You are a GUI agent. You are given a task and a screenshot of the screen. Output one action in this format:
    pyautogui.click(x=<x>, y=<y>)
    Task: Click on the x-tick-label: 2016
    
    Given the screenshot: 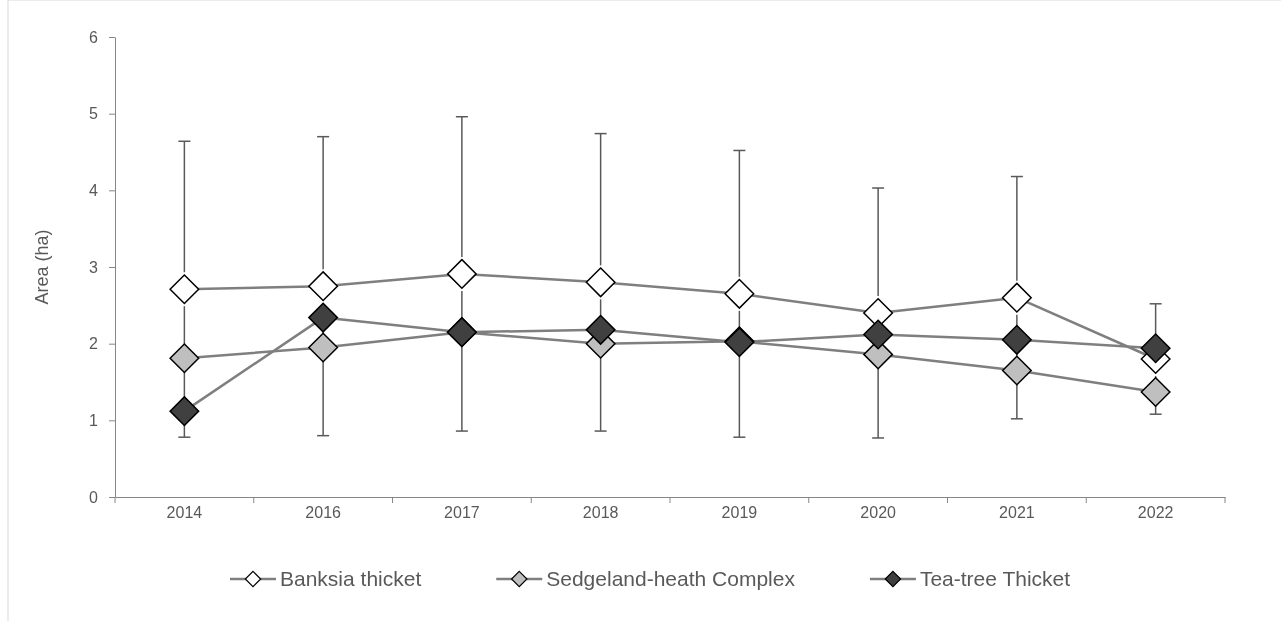 What is the action you would take?
    pyautogui.click(x=323, y=512)
    